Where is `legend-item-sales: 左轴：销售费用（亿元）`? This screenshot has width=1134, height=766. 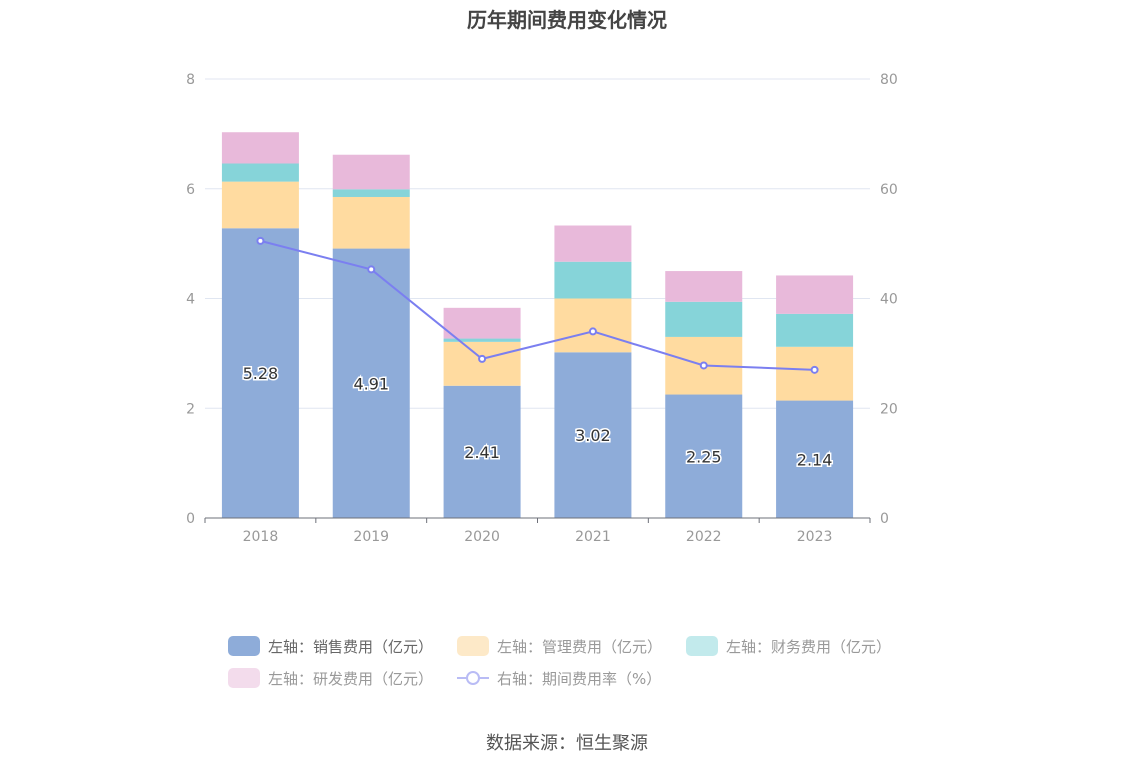
legend-item-sales: 左轴：销售费用（亿元） is located at coordinates (330, 646).